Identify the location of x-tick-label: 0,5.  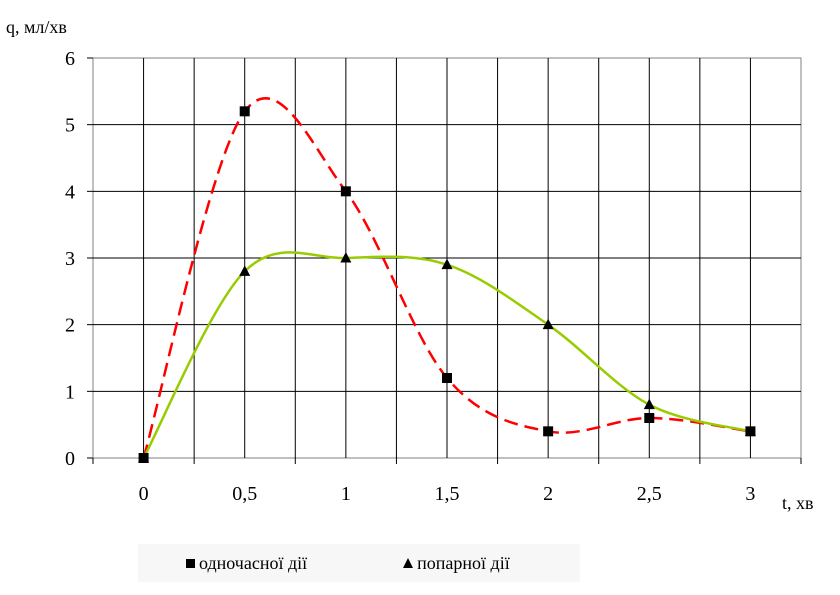
(244, 494).